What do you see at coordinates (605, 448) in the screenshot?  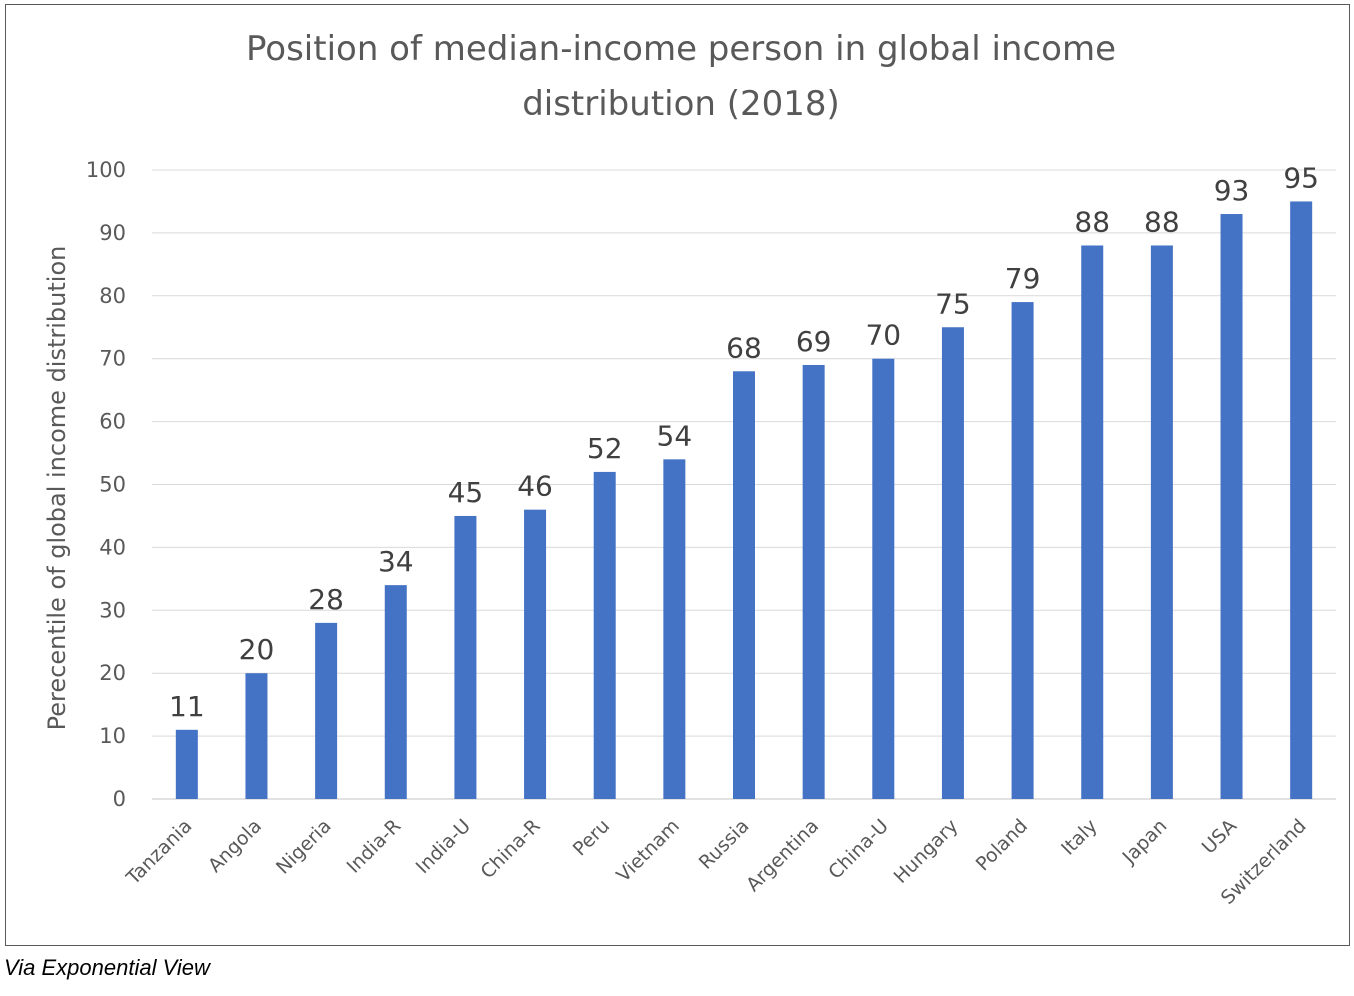 I see `data-label: 52` at bounding box center [605, 448].